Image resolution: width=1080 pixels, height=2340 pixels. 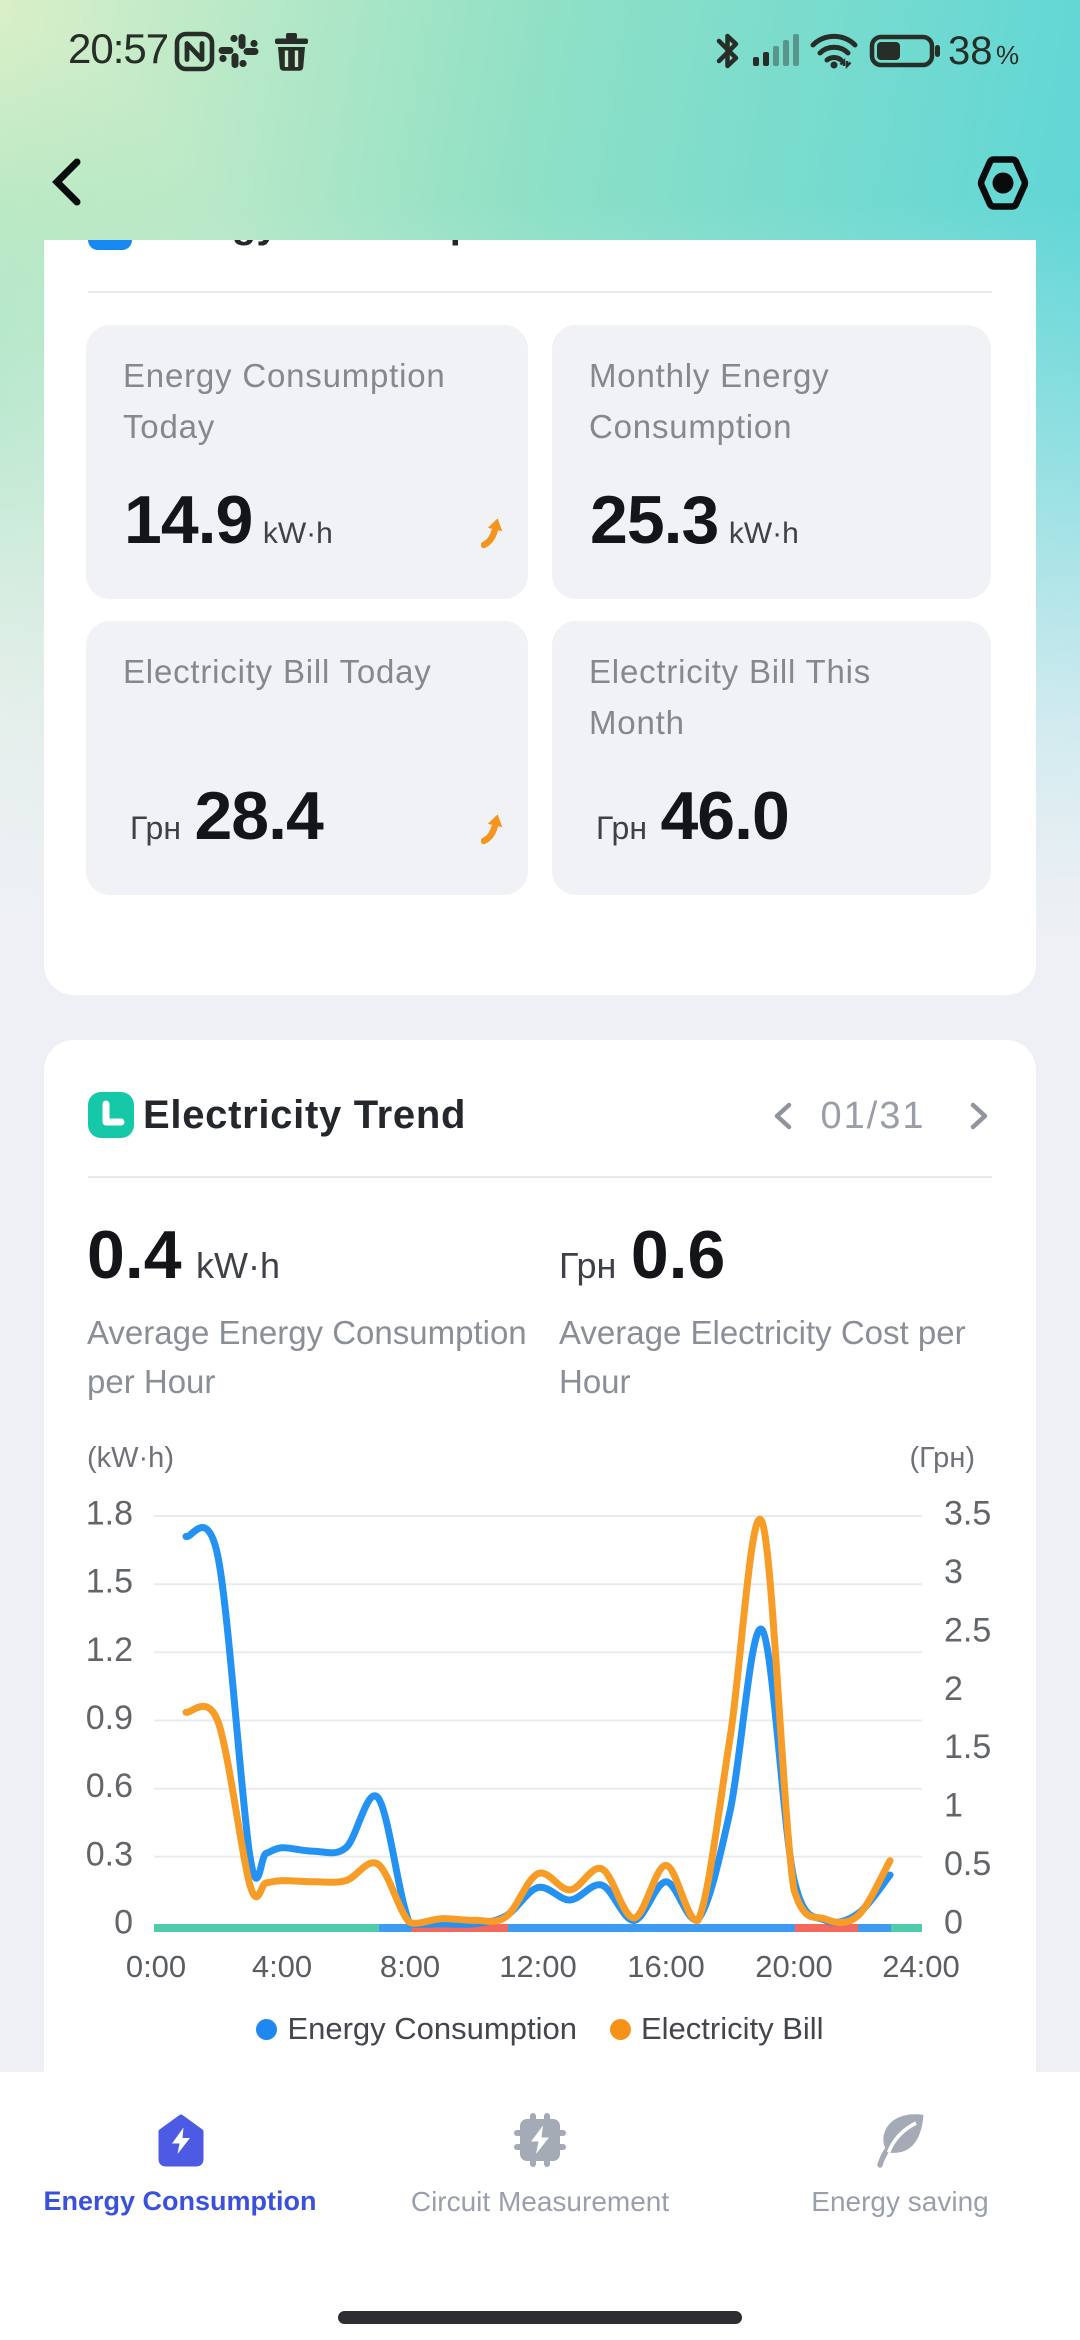 What do you see at coordinates (109, 1786) in the screenshot?
I see `svg-text: 0.6` at bounding box center [109, 1786].